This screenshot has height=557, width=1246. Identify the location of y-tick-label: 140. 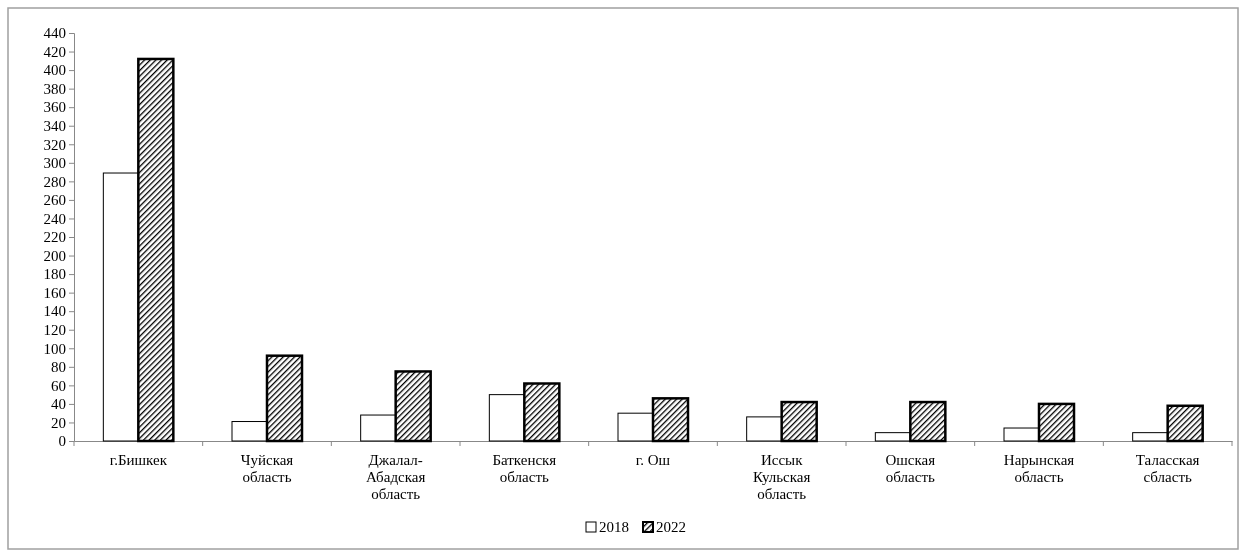
(54, 311).